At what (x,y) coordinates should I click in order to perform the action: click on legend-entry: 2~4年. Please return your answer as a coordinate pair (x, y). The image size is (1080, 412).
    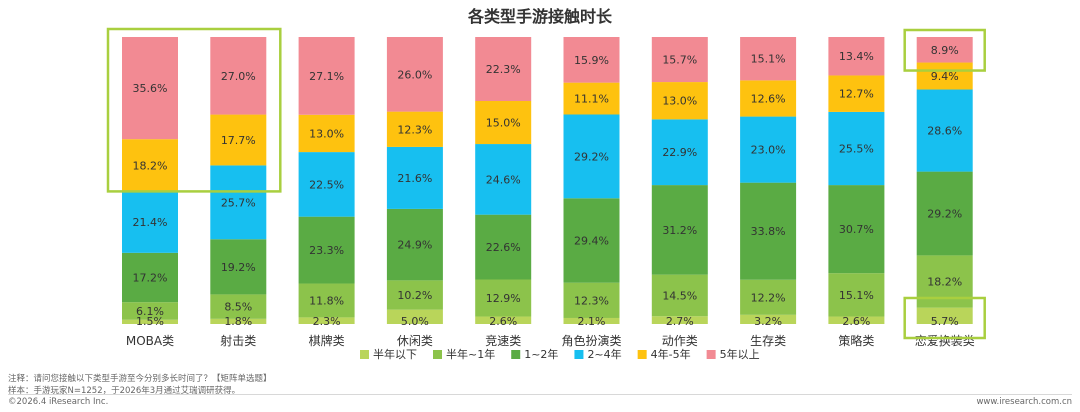
    Looking at the image, I should click on (604, 354).